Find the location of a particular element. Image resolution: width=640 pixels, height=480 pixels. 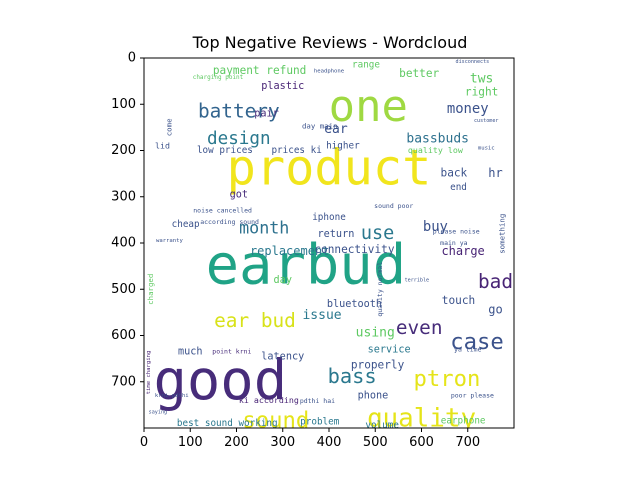

cloud-word: phone is located at coordinates (373, 396).